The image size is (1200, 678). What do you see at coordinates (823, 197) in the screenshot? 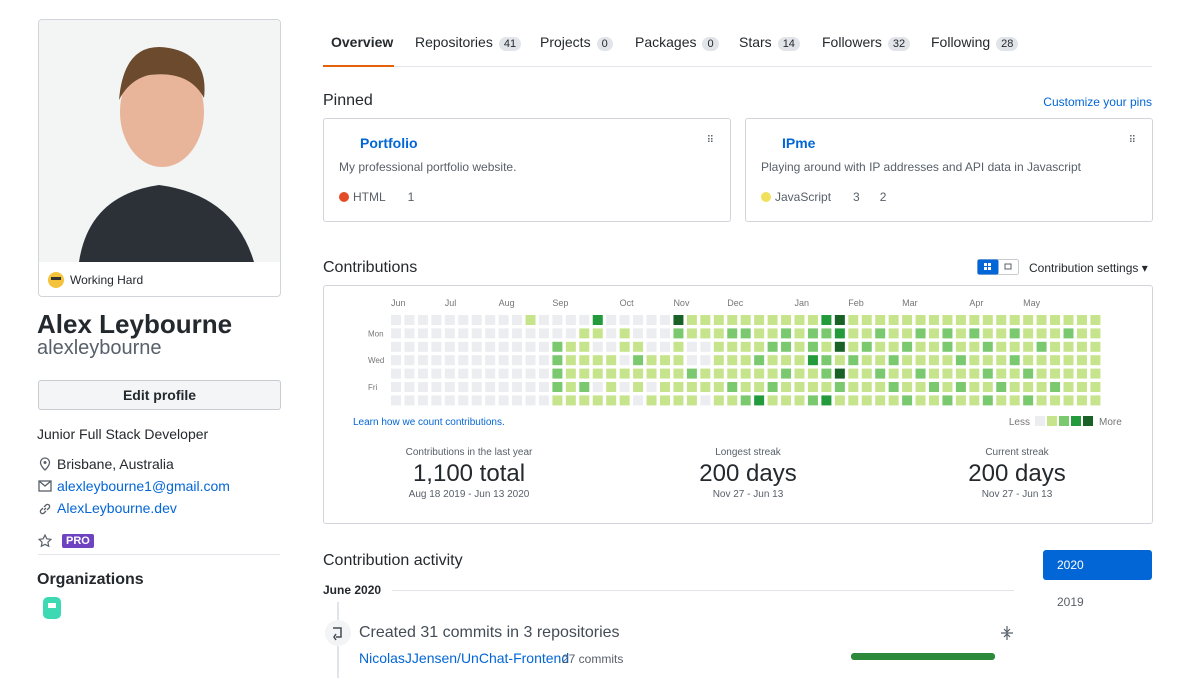
I see `repo-meta: JavaScript 3 2` at bounding box center [823, 197].